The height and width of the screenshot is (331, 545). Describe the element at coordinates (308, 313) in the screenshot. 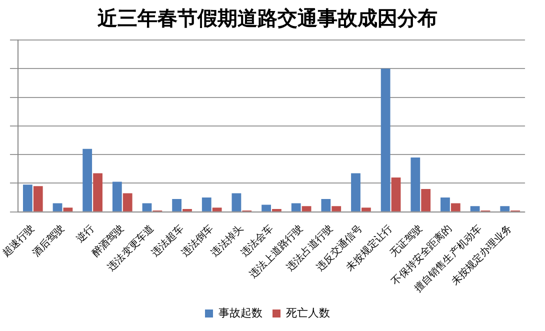

I see `legend-label: 死亡人数` at that location.